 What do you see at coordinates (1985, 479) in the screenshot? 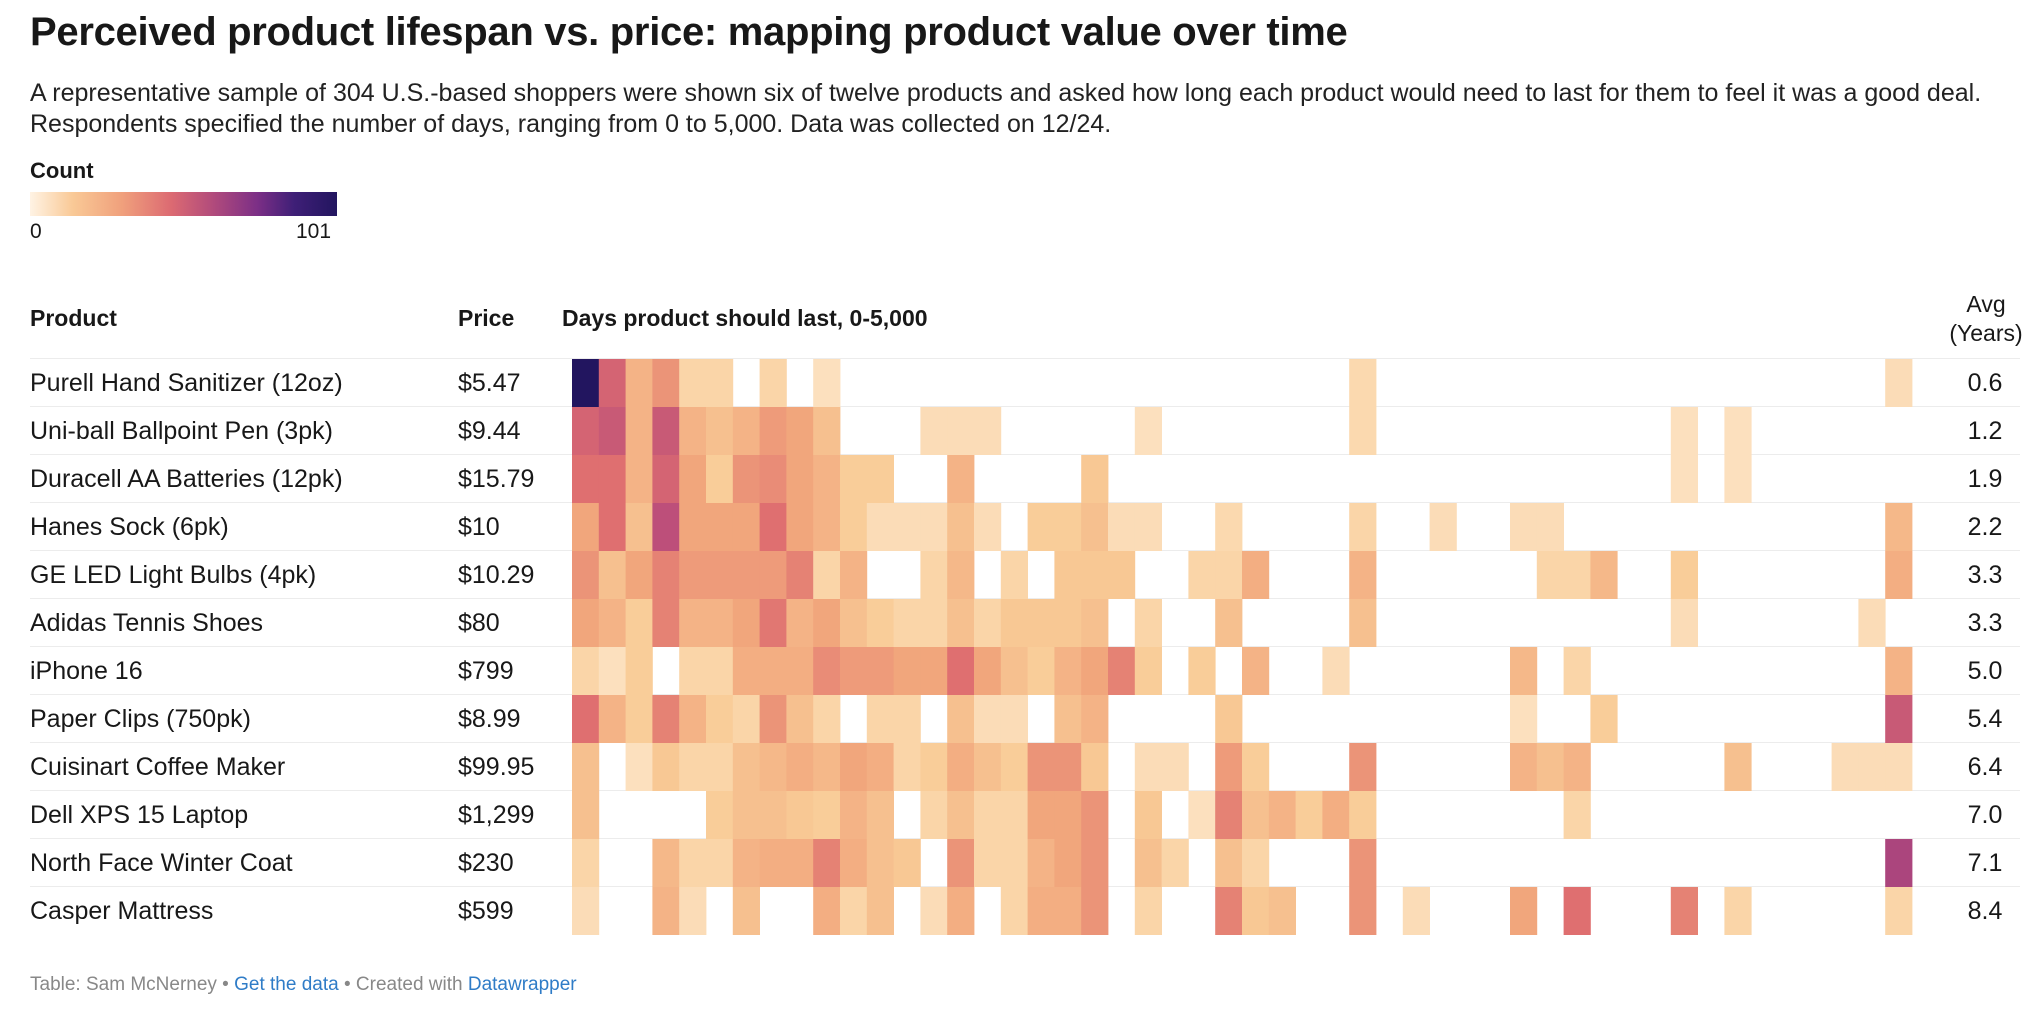
I see `avg-years-value: 1.9` at bounding box center [1985, 479].